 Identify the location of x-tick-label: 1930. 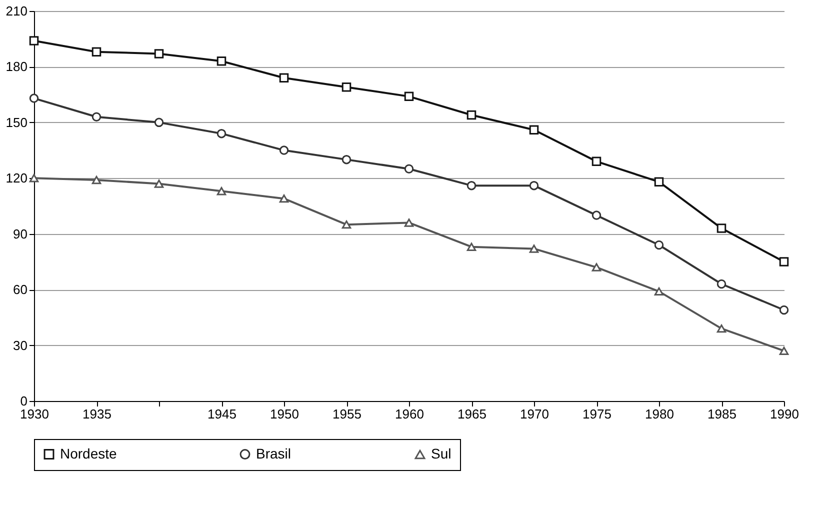
(34, 414).